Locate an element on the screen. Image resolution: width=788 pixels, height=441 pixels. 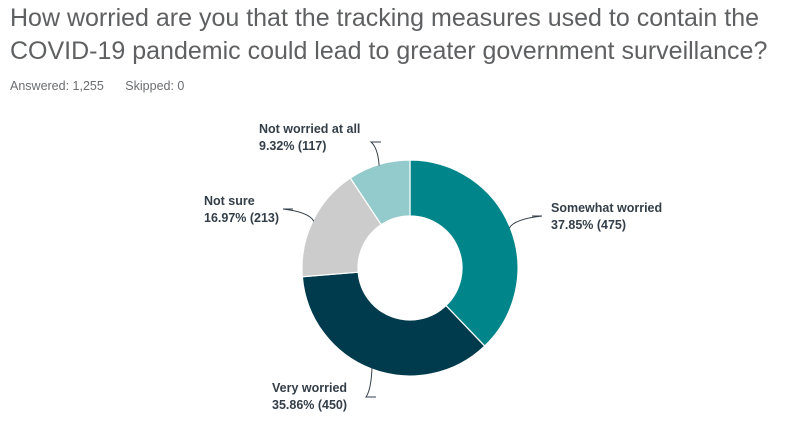
slice-somewhat-worried is located at coordinates (464, 253).